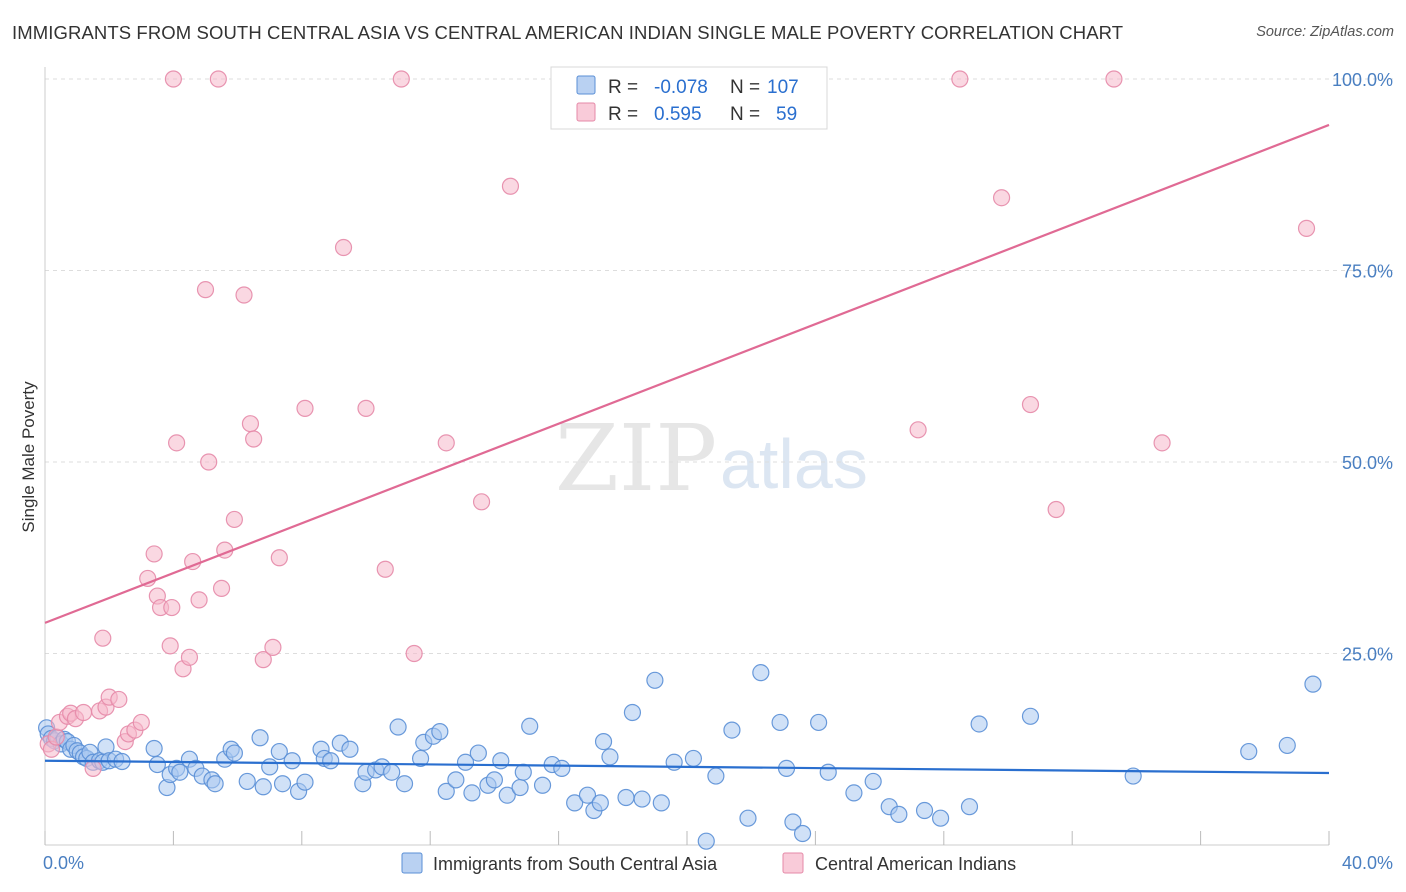 The image size is (1406, 892). I want to click on stats-r-label-2: R =, so click(623, 114).